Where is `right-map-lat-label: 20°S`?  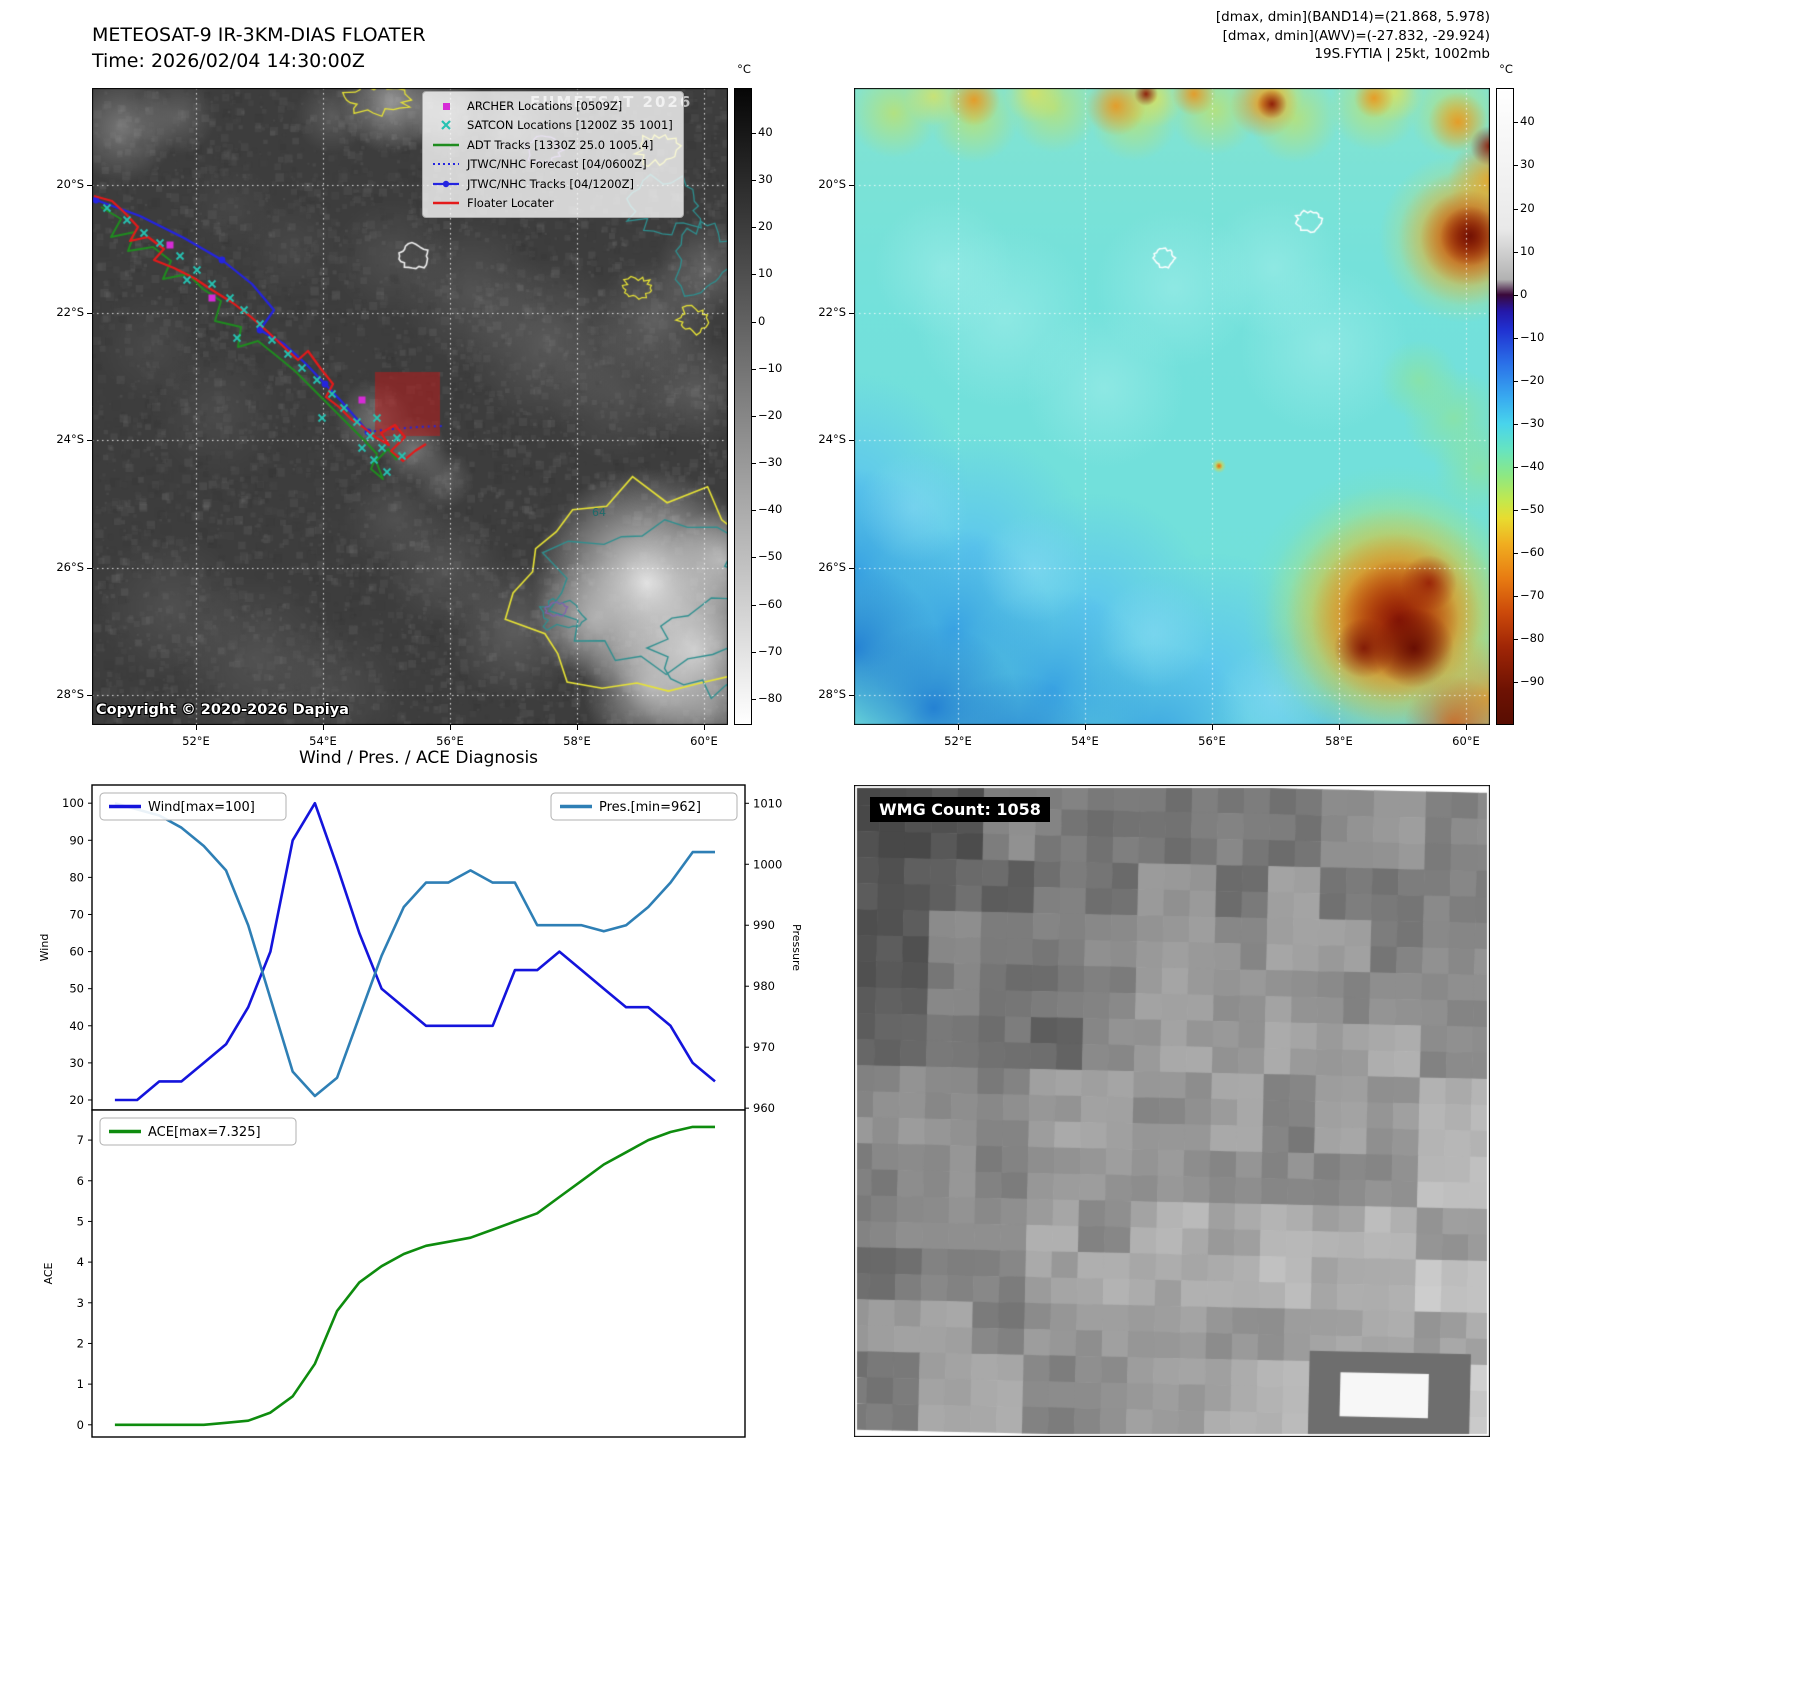 right-map-lat-label: 20°S is located at coordinates (832, 184).